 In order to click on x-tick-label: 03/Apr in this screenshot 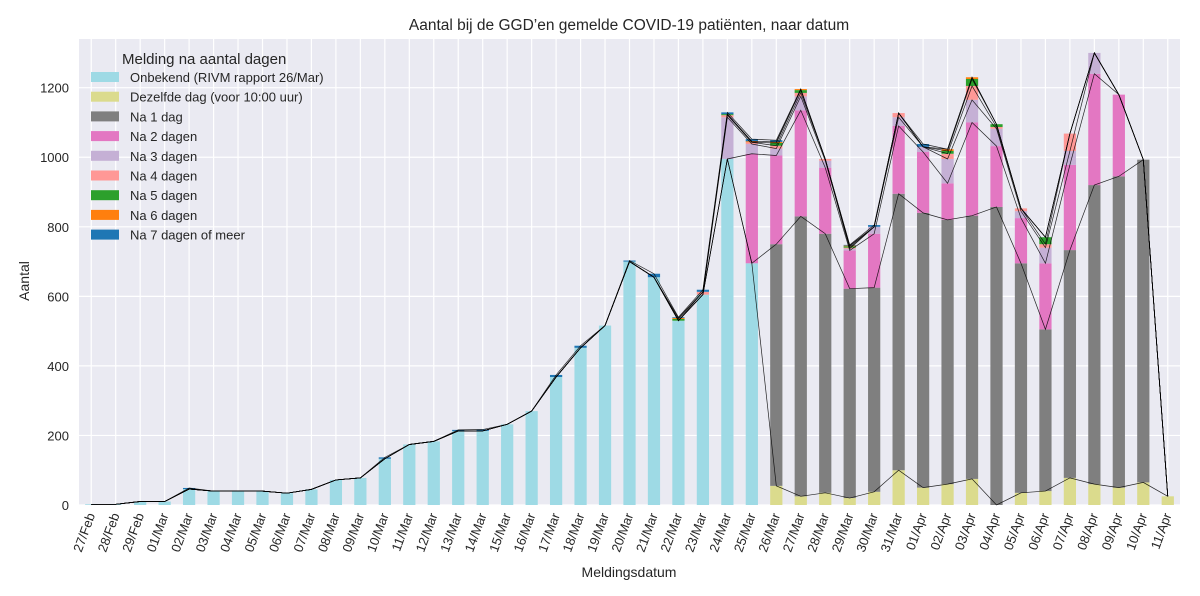, I will do `click(965, 531)`.